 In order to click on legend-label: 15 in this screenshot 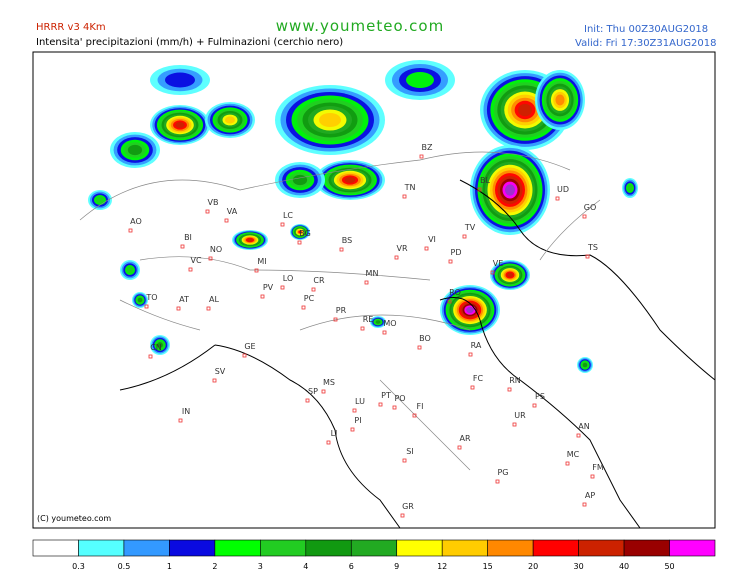, I will do `click(488, 566)`.